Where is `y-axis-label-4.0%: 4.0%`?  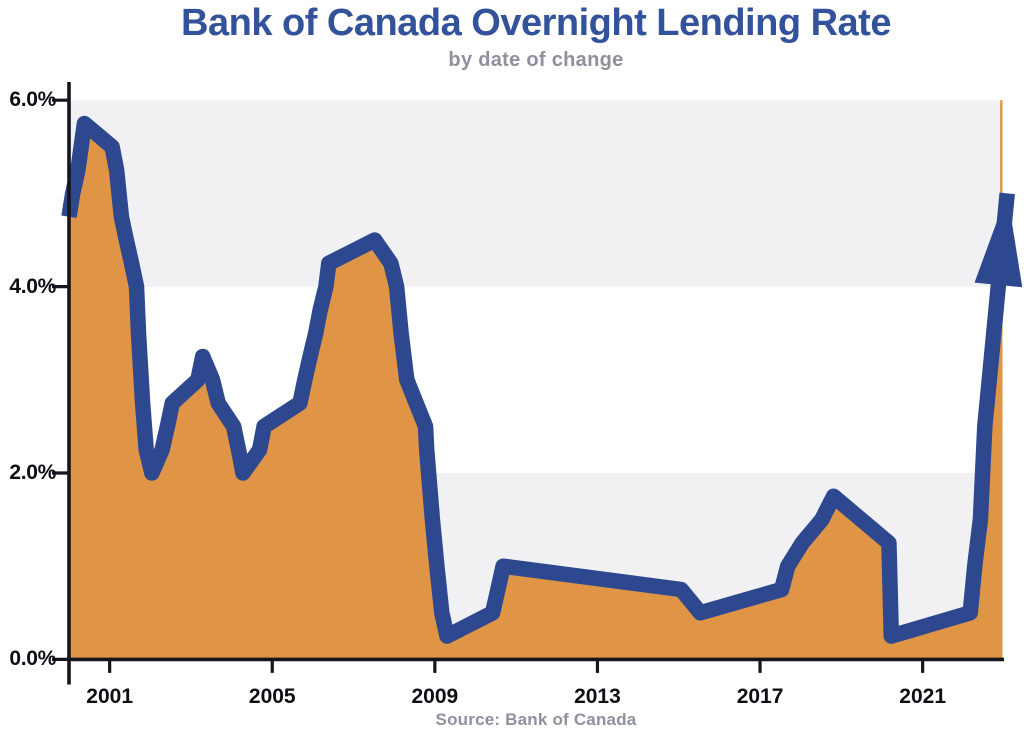 y-axis-label-4.0%: 4.0% is located at coordinates (32, 286).